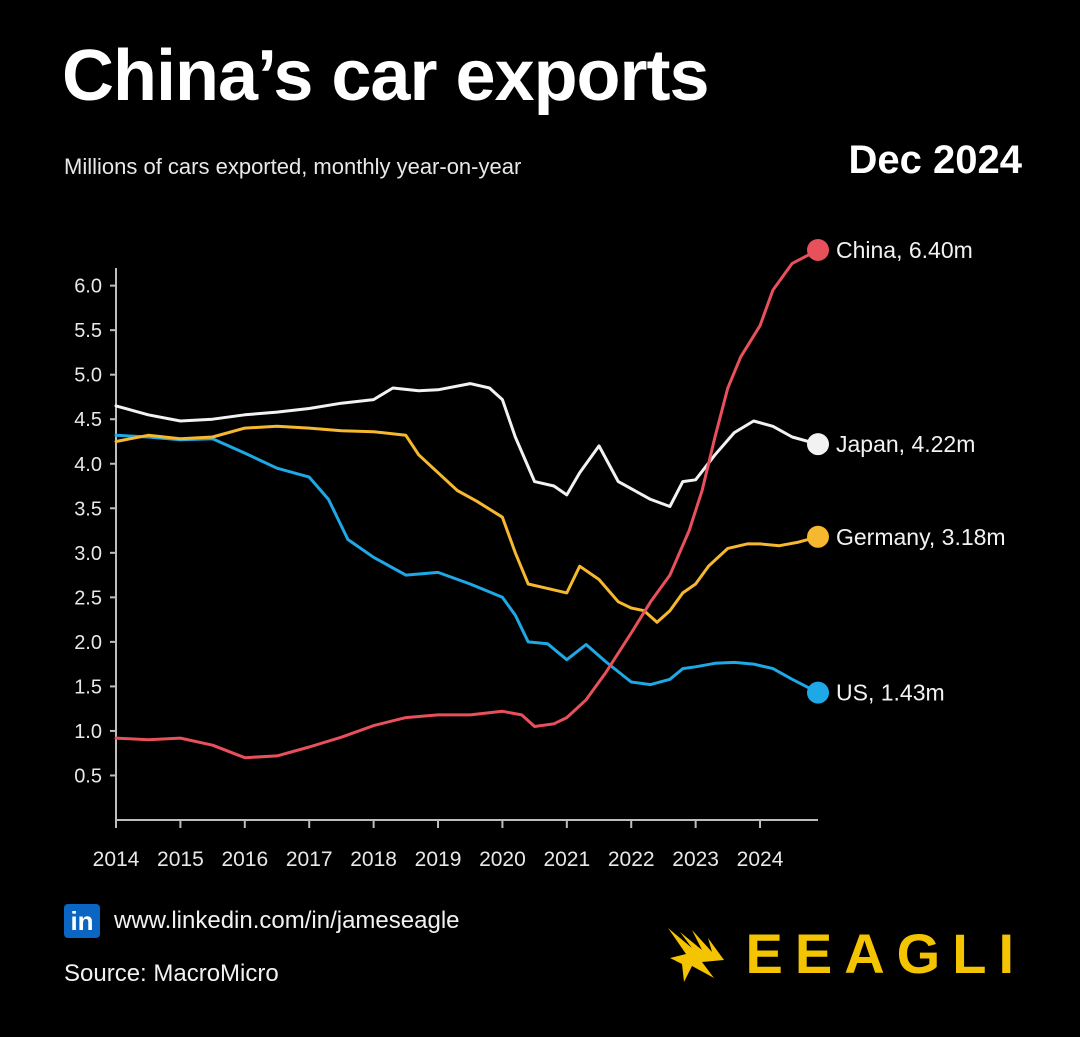 Image resolution: width=1080 pixels, height=1037 pixels. Describe the element at coordinates (904, 250) in the screenshot. I see `end-label-china: China, 6.40m` at that location.